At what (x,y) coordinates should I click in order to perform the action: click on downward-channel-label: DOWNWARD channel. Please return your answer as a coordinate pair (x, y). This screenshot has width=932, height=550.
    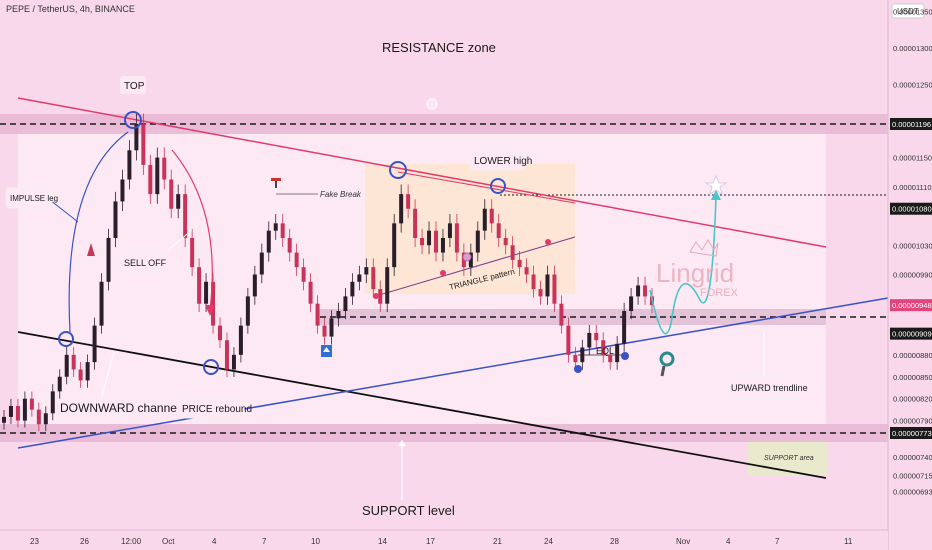
    Looking at the image, I should click on (120, 408).